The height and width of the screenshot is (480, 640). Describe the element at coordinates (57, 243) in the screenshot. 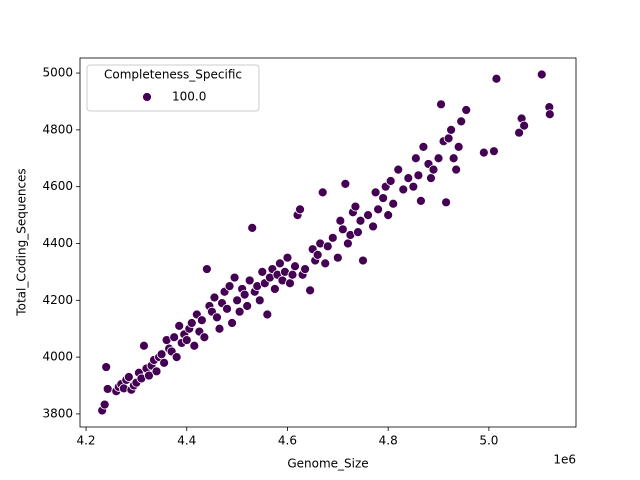

I see `y-tick-label: 4400` at that location.